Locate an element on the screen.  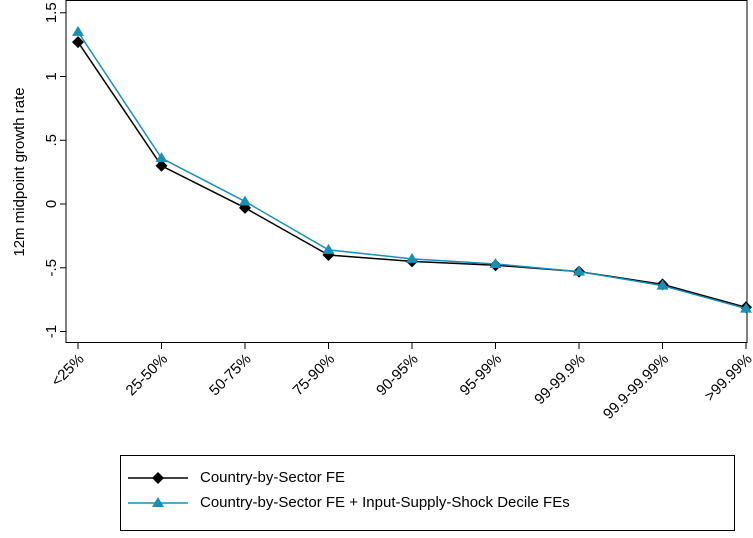
y-tick-label: -1 is located at coordinates (51, 331).